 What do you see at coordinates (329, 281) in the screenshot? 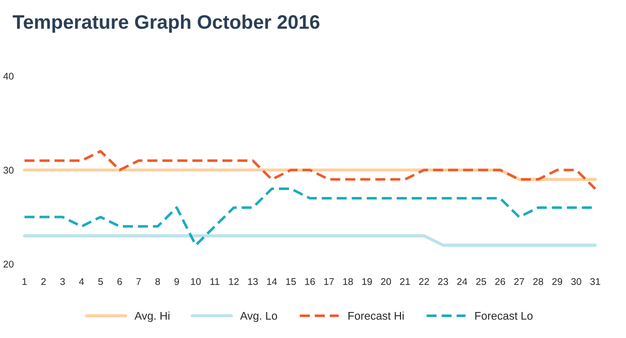
I see `x-tick-label: 17` at bounding box center [329, 281].